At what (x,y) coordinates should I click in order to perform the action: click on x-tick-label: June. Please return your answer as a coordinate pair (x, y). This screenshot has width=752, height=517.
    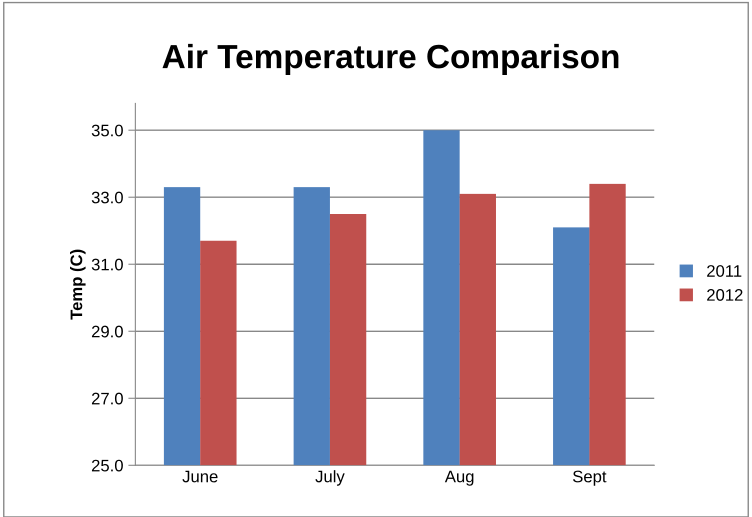
    Looking at the image, I should click on (200, 476).